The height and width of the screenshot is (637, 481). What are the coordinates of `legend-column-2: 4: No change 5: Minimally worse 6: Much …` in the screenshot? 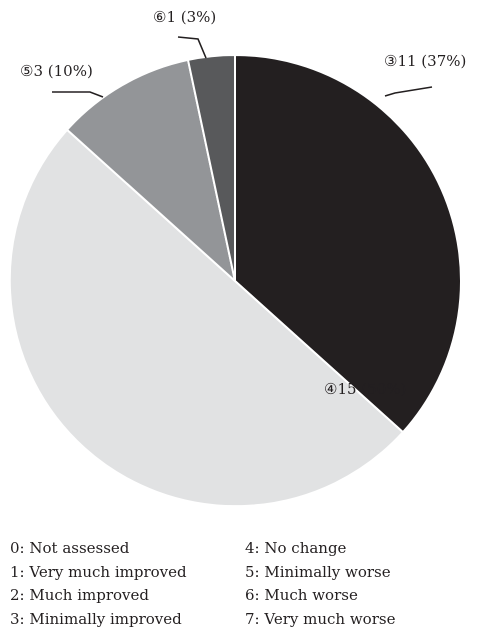 It's located at (320, 584).